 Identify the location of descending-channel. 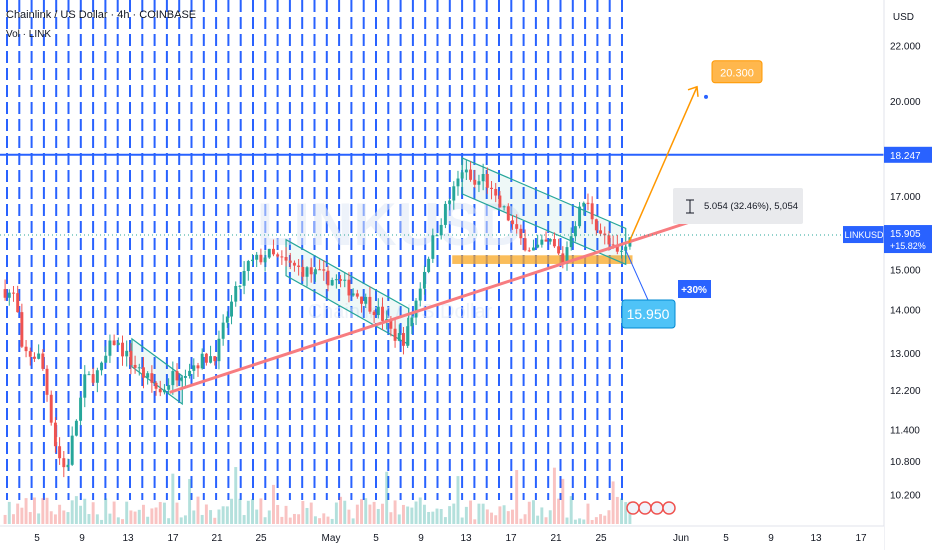
(544, 211).